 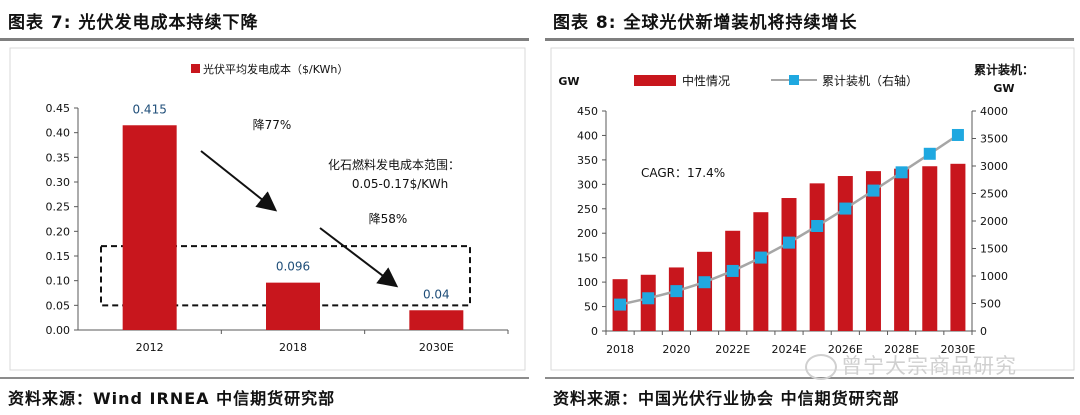 What do you see at coordinates (58, 157) in the screenshot?
I see `y-tick-label: 0.35` at bounding box center [58, 157].